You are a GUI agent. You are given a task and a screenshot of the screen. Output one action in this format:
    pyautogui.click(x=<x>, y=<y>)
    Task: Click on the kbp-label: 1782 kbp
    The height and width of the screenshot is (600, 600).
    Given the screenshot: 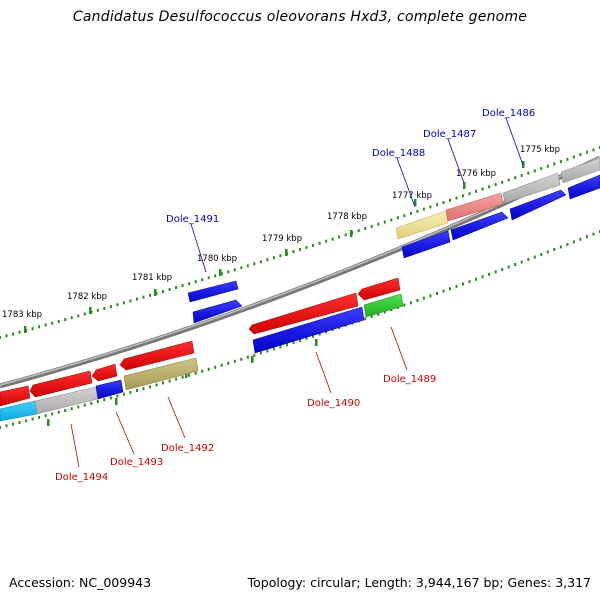 What is the action you would take?
    pyautogui.click(x=87, y=297)
    